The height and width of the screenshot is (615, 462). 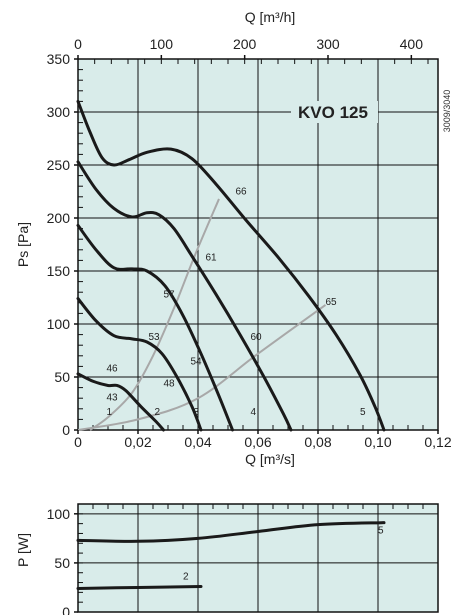 I want to click on curve-label: 1, so click(x=110, y=412).